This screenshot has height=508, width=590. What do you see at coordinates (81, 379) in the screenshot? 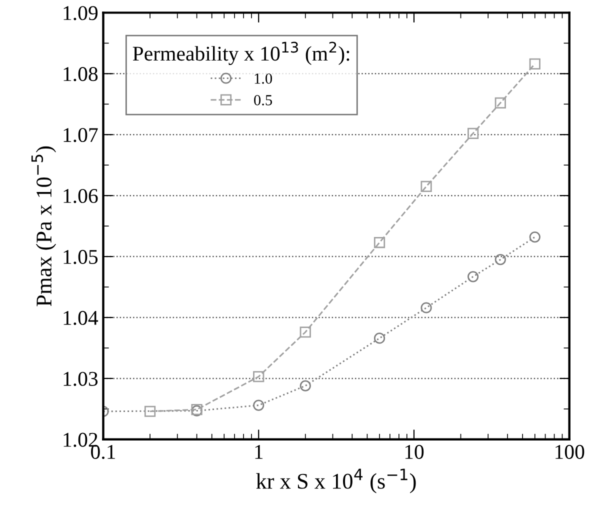
I see `y-tick-label: 1.03` at bounding box center [81, 379].